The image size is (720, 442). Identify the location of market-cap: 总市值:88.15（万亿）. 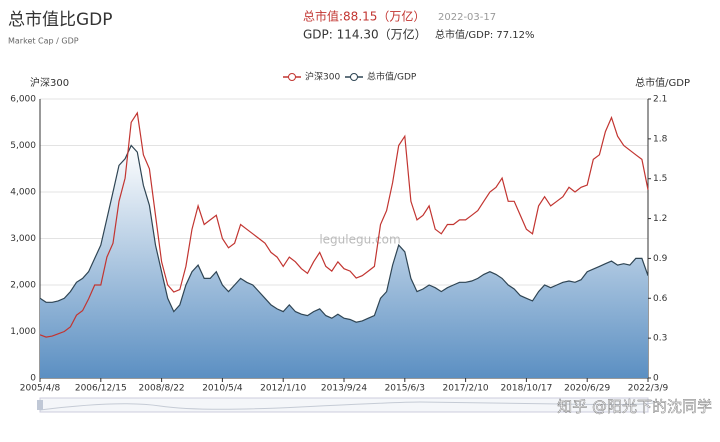
(364, 16).